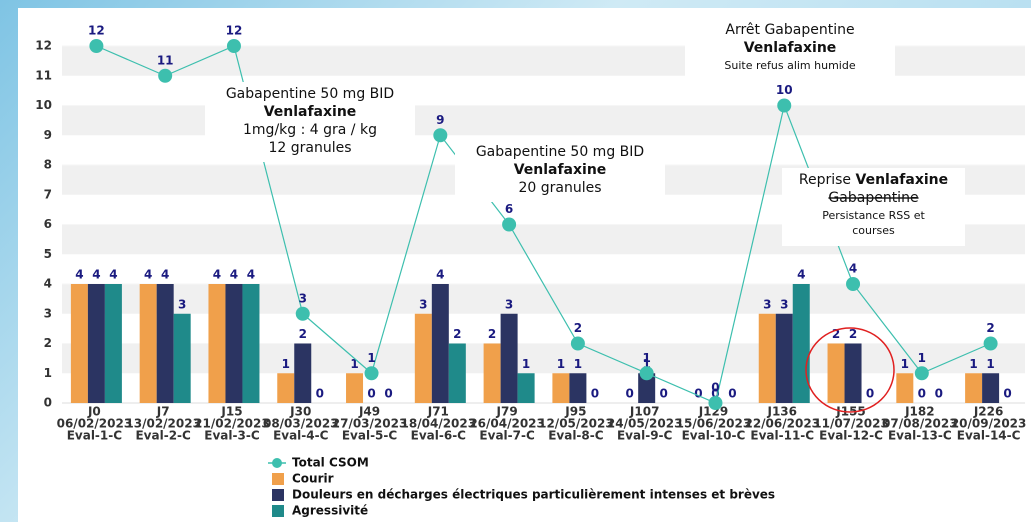 Image resolution: width=1031 pixels, height=522 pixels. I want to click on x-tick-label: 20/09/2023, so click(989, 424).